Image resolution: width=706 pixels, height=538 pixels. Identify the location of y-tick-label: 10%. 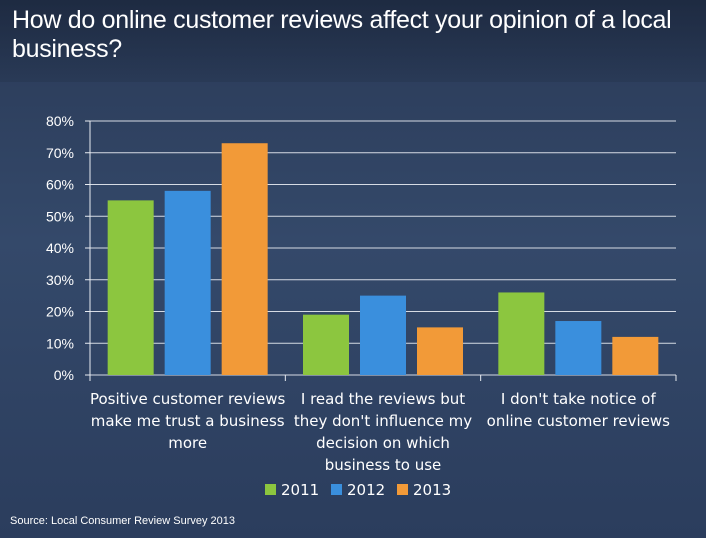
(60, 343).